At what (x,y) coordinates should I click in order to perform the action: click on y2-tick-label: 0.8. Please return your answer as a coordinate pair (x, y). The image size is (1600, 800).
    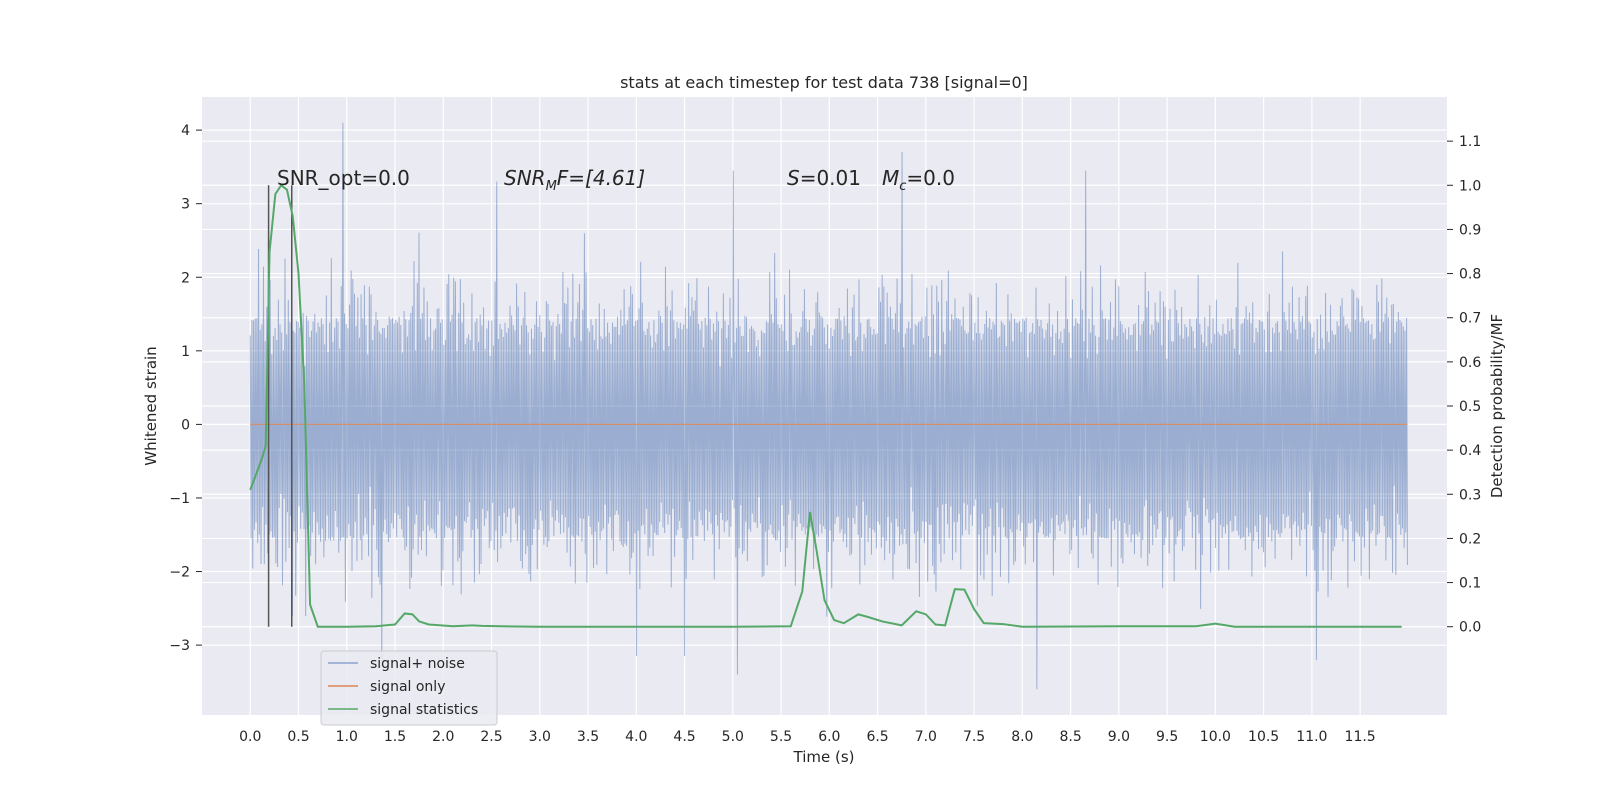
    Looking at the image, I should click on (1470, 275).